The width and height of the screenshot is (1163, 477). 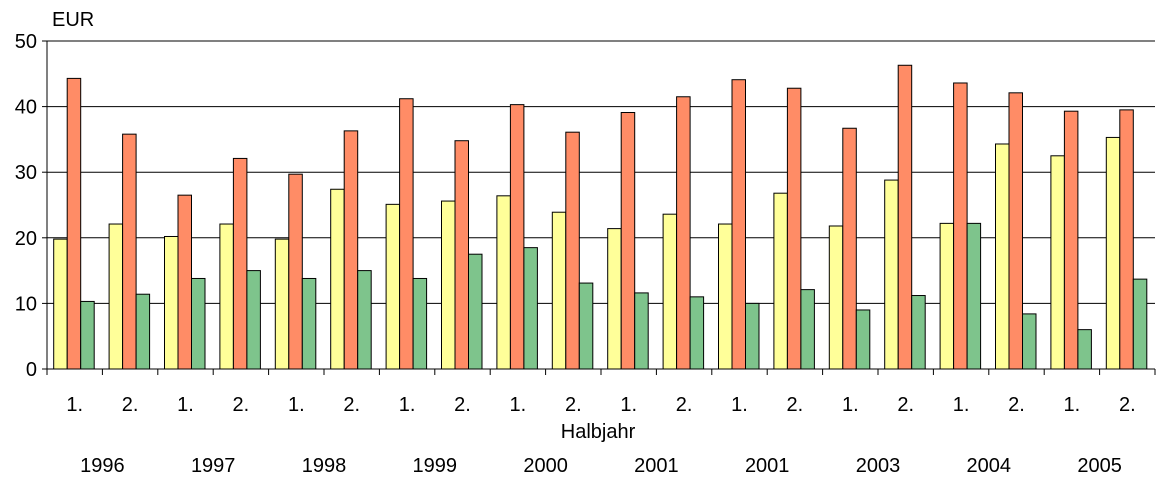 I want to click on year-label: 1999, so click(x=435, y=466).